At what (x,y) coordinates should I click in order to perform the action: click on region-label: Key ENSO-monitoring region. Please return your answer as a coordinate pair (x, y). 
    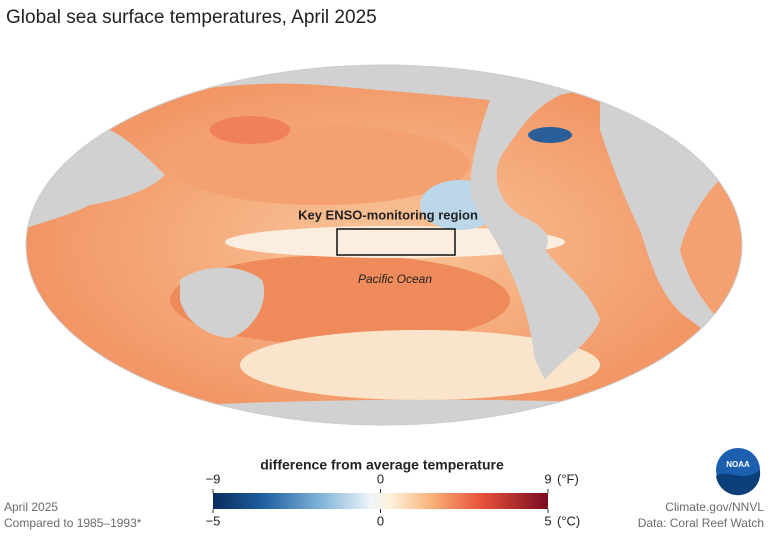
    Looking at the image, I should click on (388, 214).